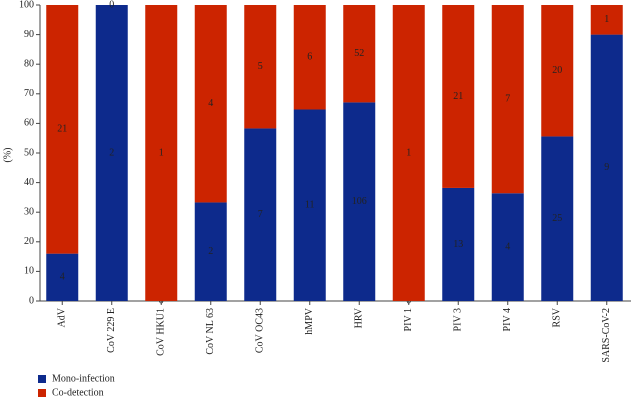 Image resolution: width=632 pixels, height=398 pixels. What do you see at coordinates (29, 211) in the screenshot?
I see `y-tick-label: 30` at bounding box center [29, 211].